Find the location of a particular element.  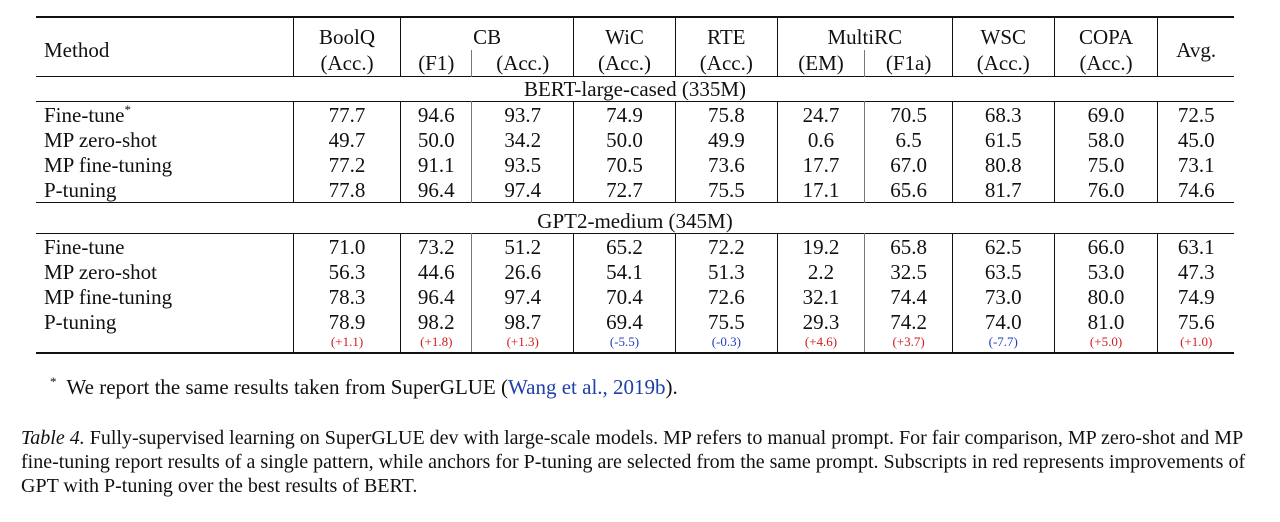

cell-wic: 70.5 is located at coordinates (624, 164).